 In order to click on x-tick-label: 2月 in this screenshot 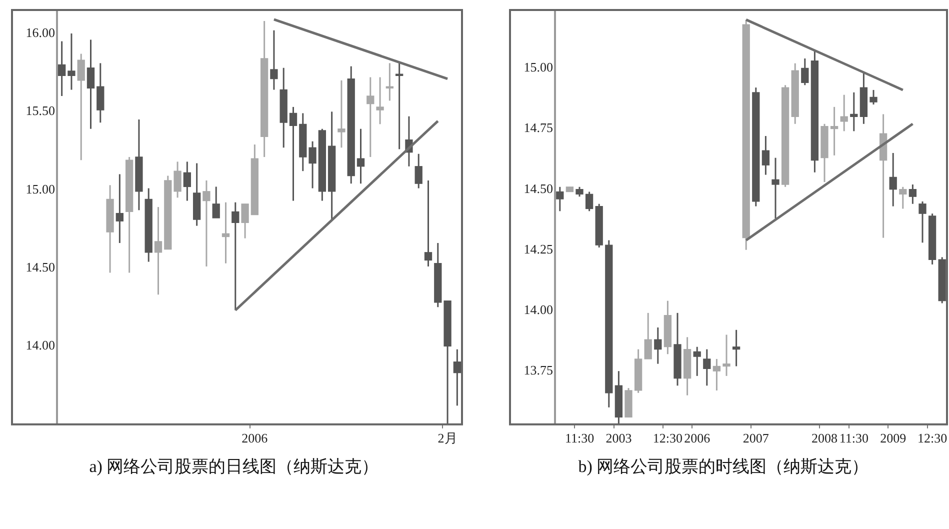, I will do `click(448, 438)`.